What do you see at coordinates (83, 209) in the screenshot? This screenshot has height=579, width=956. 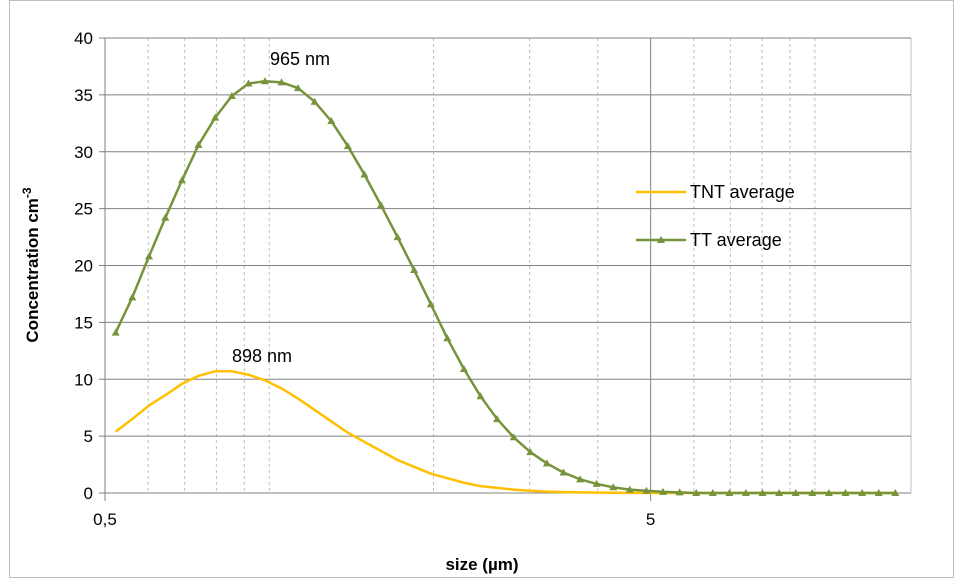 I see `y-tick-label: 25` at bounding box center [83, 209].